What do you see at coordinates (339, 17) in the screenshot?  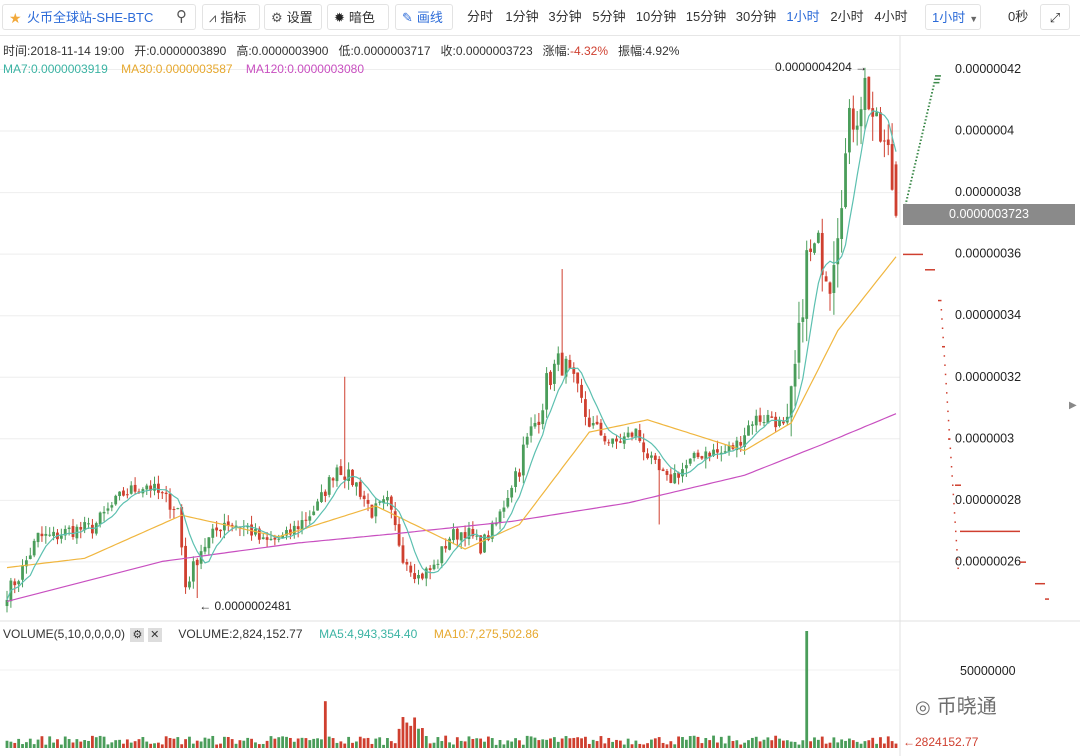 I see `sun-icon: ✹` at bounding box center [339, 17].